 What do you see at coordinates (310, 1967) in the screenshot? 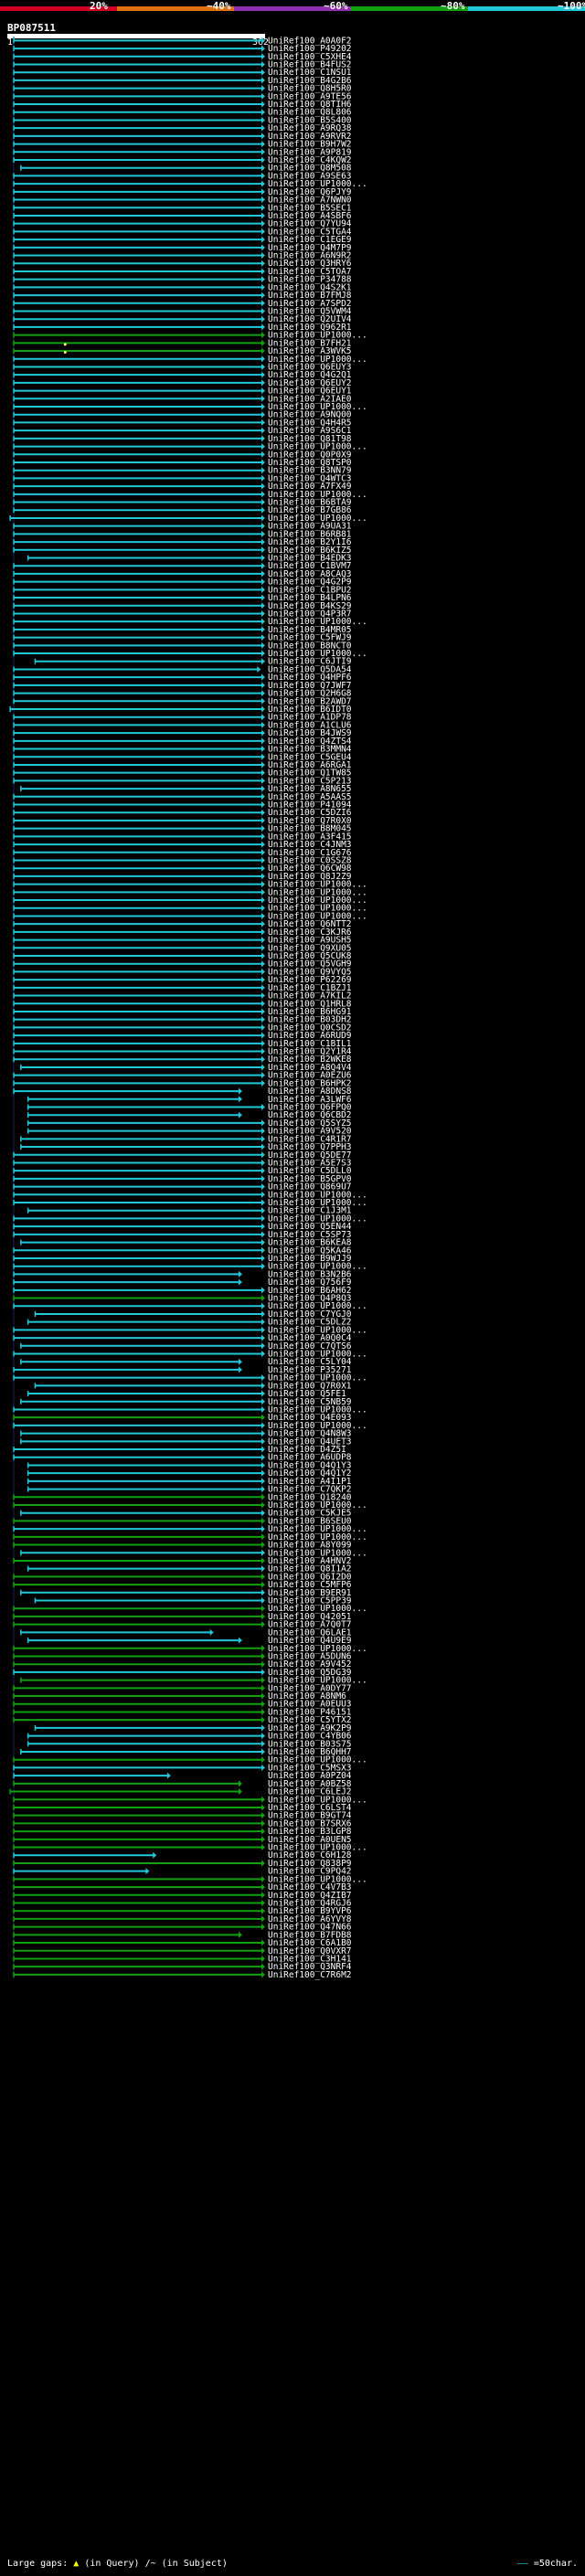
I see `hit-label: UniRef100_Q3NRF4` at bounding box center [310, 1967].